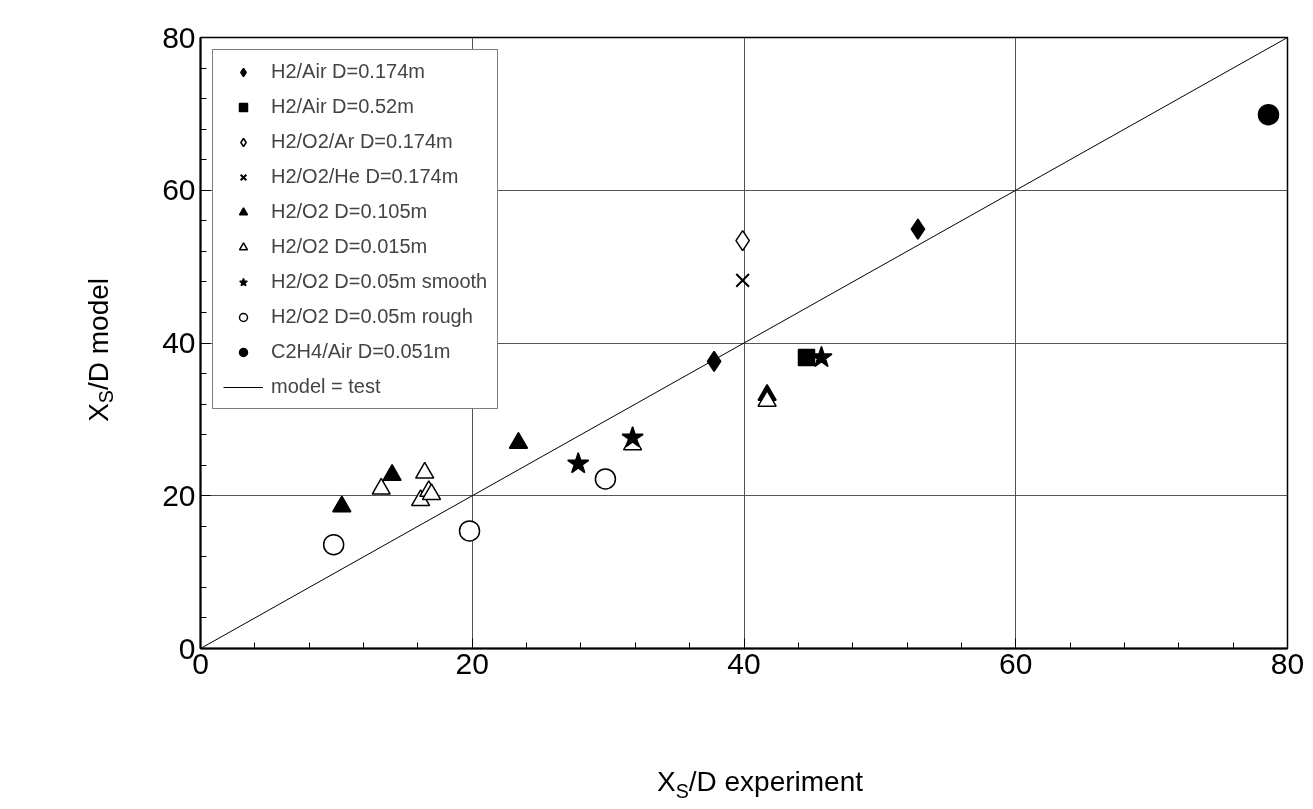 The height and width of the screenshot is (809, 1313). I want to click on y-tick-label: 60, so click(179, 190).